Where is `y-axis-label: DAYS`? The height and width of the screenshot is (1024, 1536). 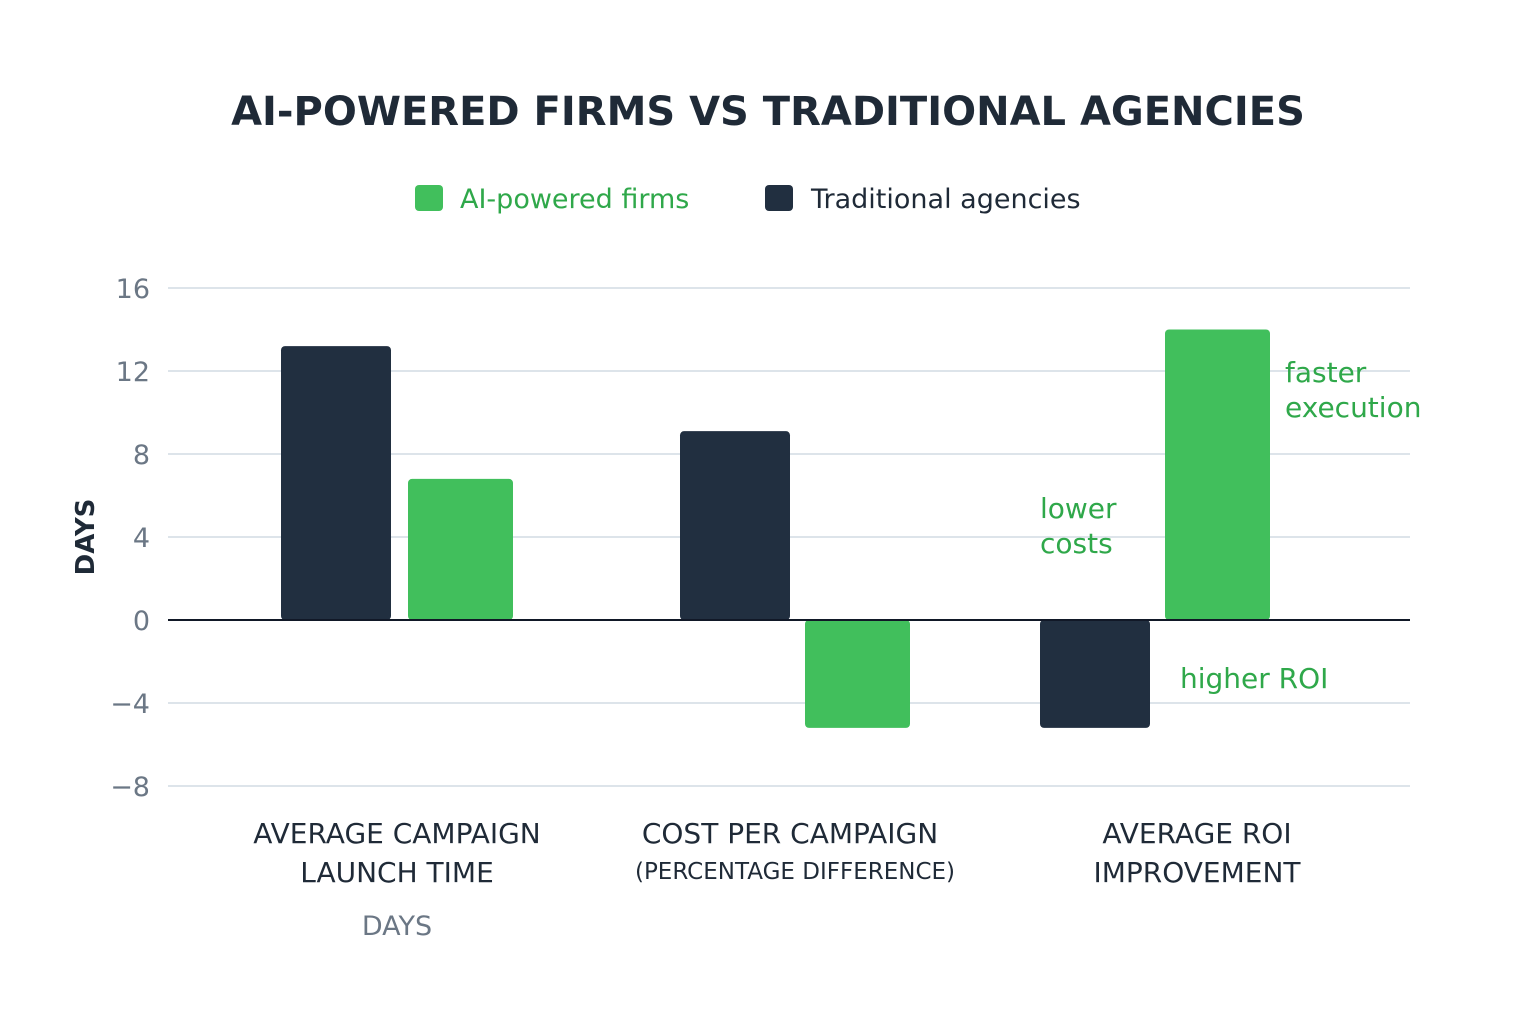 y-axis-label: DAYS is located at coordinates (86, 537).